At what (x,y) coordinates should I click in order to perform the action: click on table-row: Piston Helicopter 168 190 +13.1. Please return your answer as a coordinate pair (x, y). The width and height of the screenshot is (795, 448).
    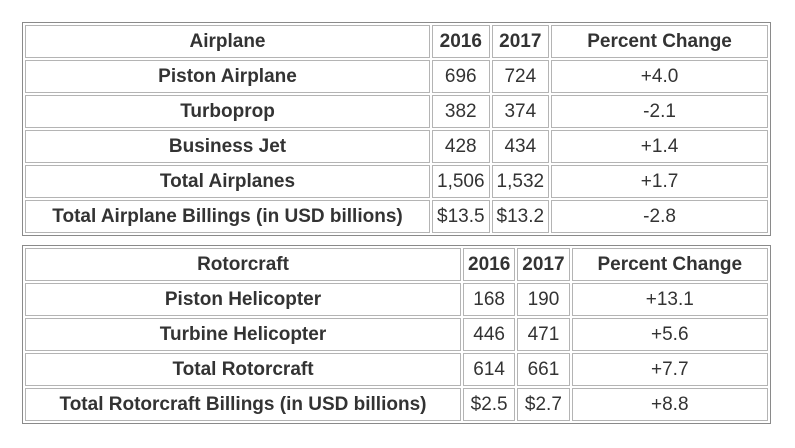
    Looking at the image, I should click on (396, 299).